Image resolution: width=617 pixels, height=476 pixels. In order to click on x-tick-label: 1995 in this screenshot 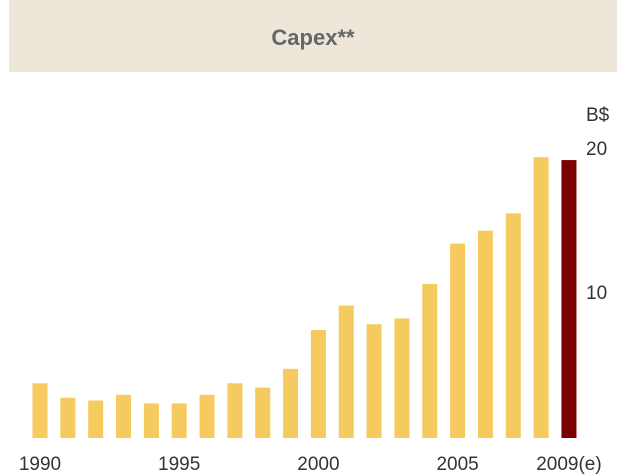, I will do `click(179, 464)`.